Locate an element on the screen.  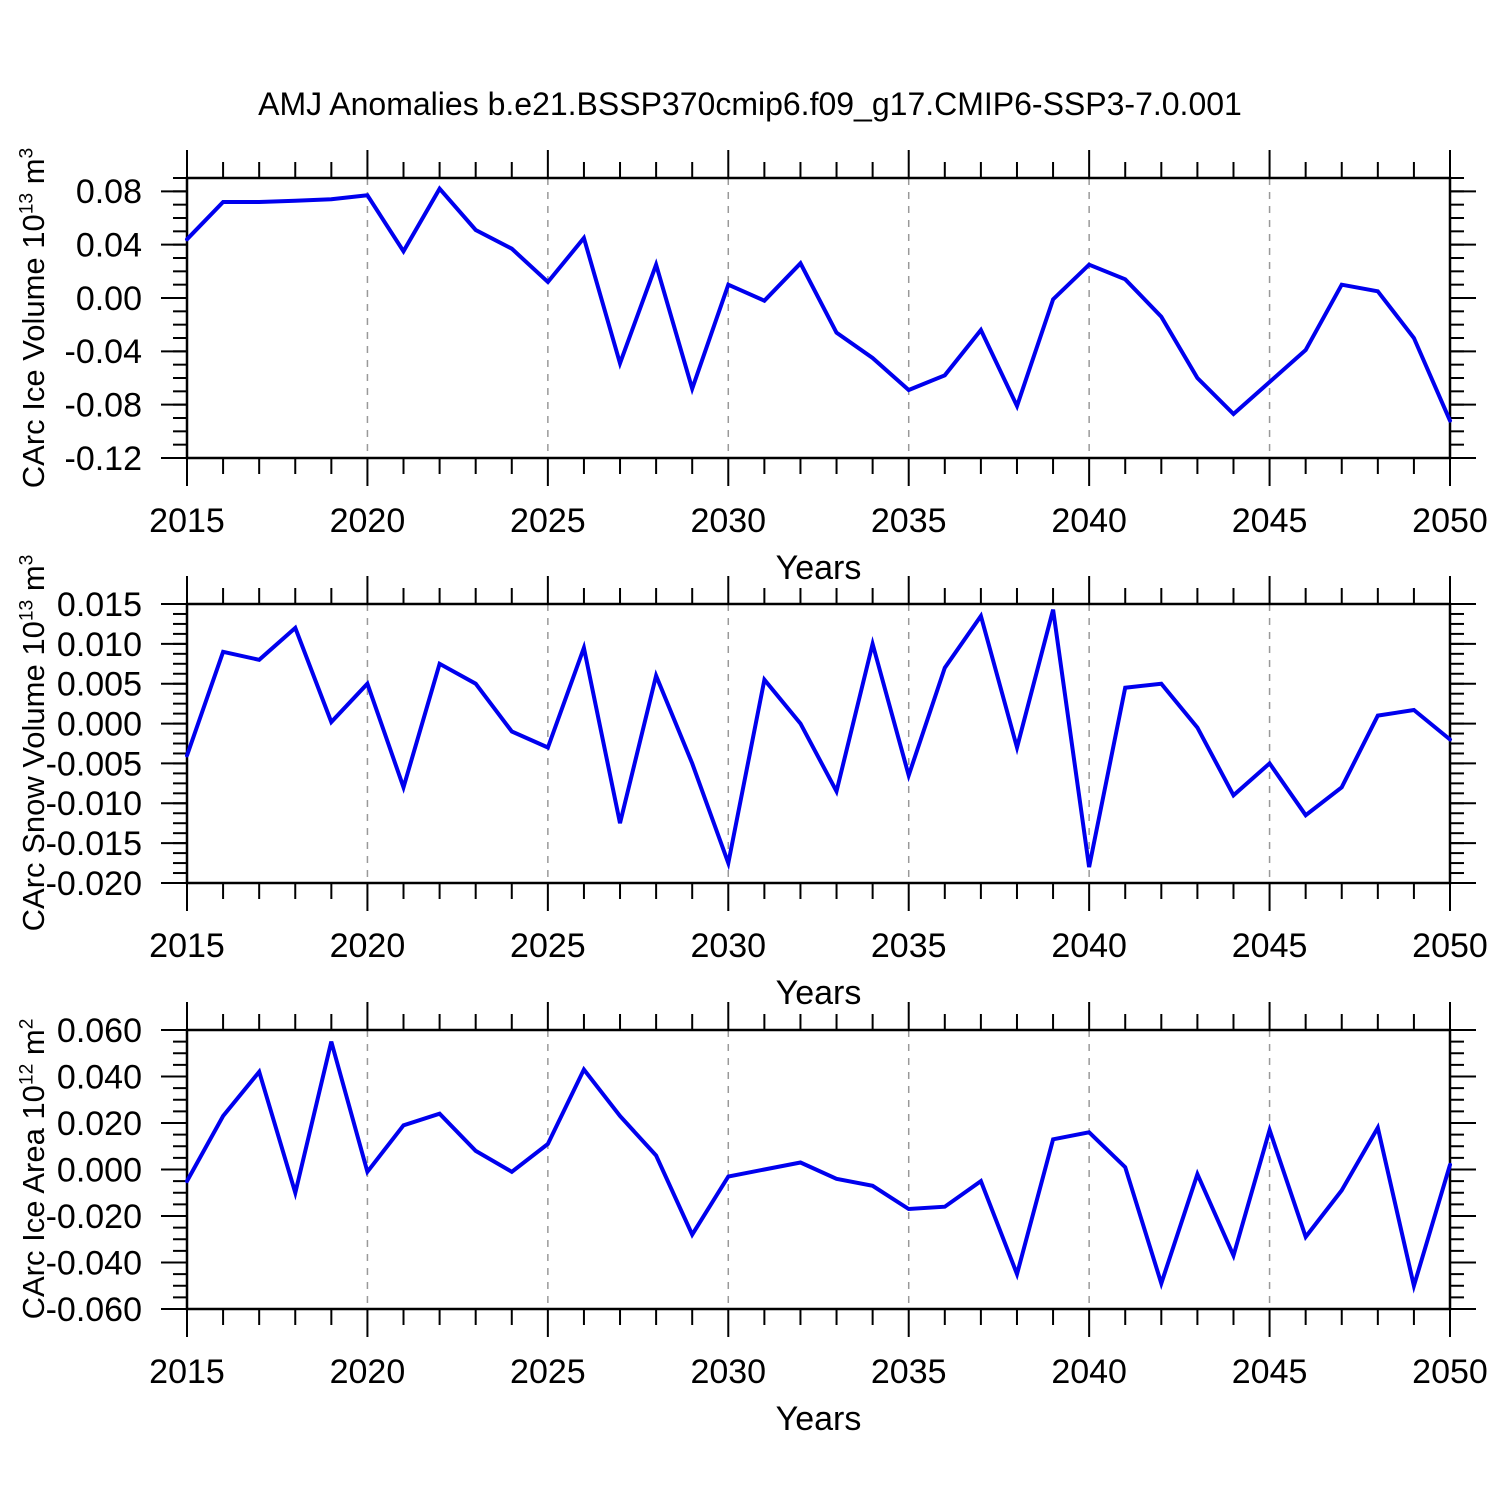
y-tick-label: 0.020 is located at coordinates (99, 1124).